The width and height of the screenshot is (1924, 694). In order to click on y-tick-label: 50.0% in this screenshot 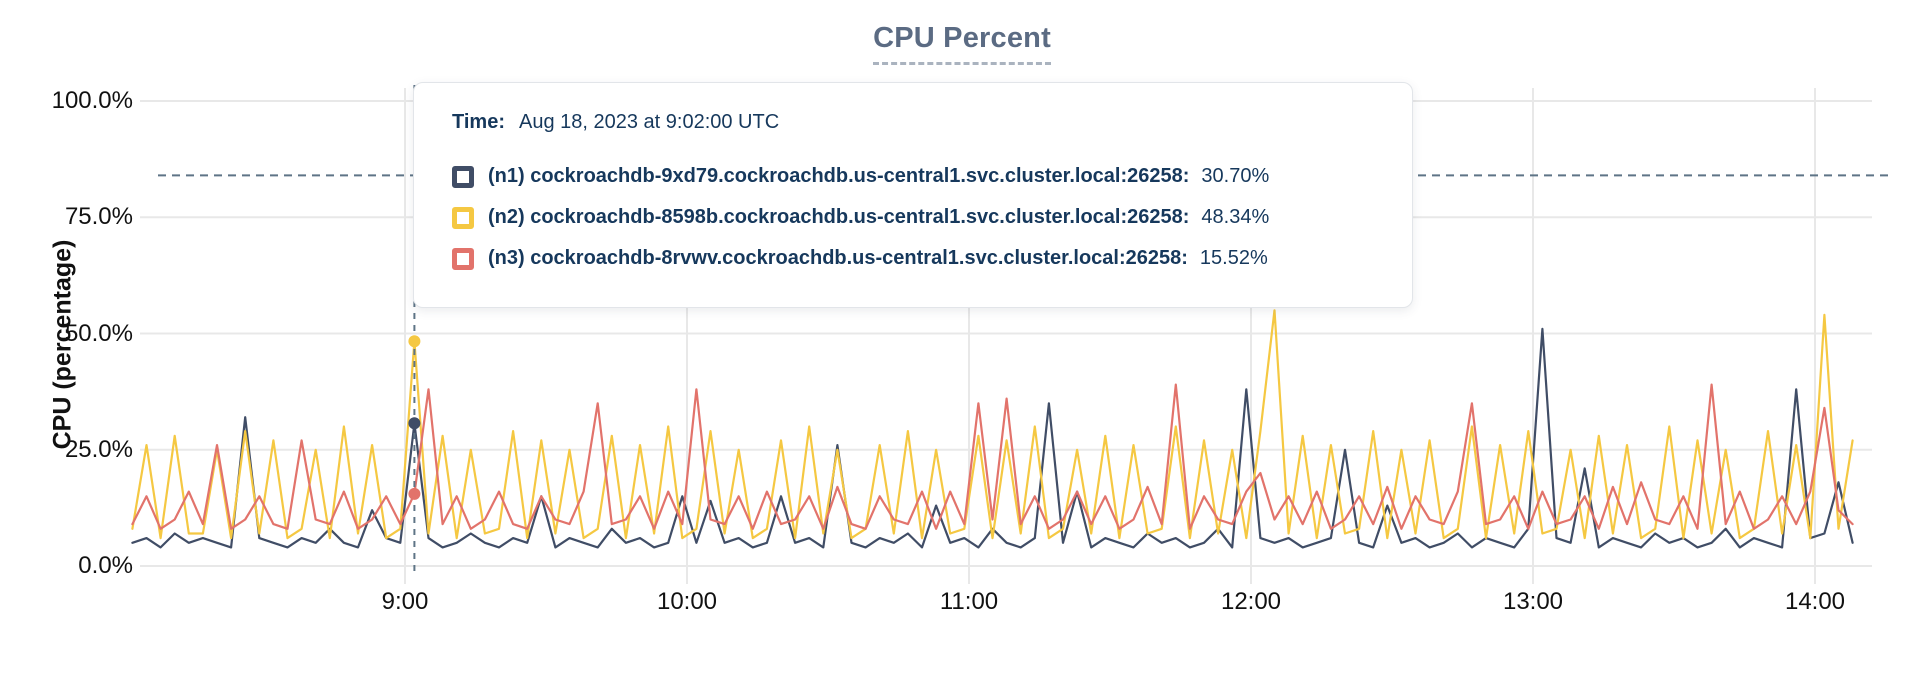, I will do `click(98, 333)`.